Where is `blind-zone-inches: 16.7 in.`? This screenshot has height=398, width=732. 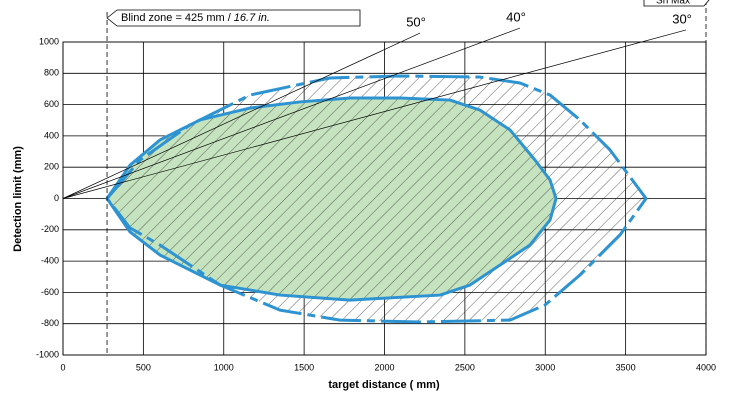 blind-zone-inches: 16.7 in. is located at coordinates (252, 18).